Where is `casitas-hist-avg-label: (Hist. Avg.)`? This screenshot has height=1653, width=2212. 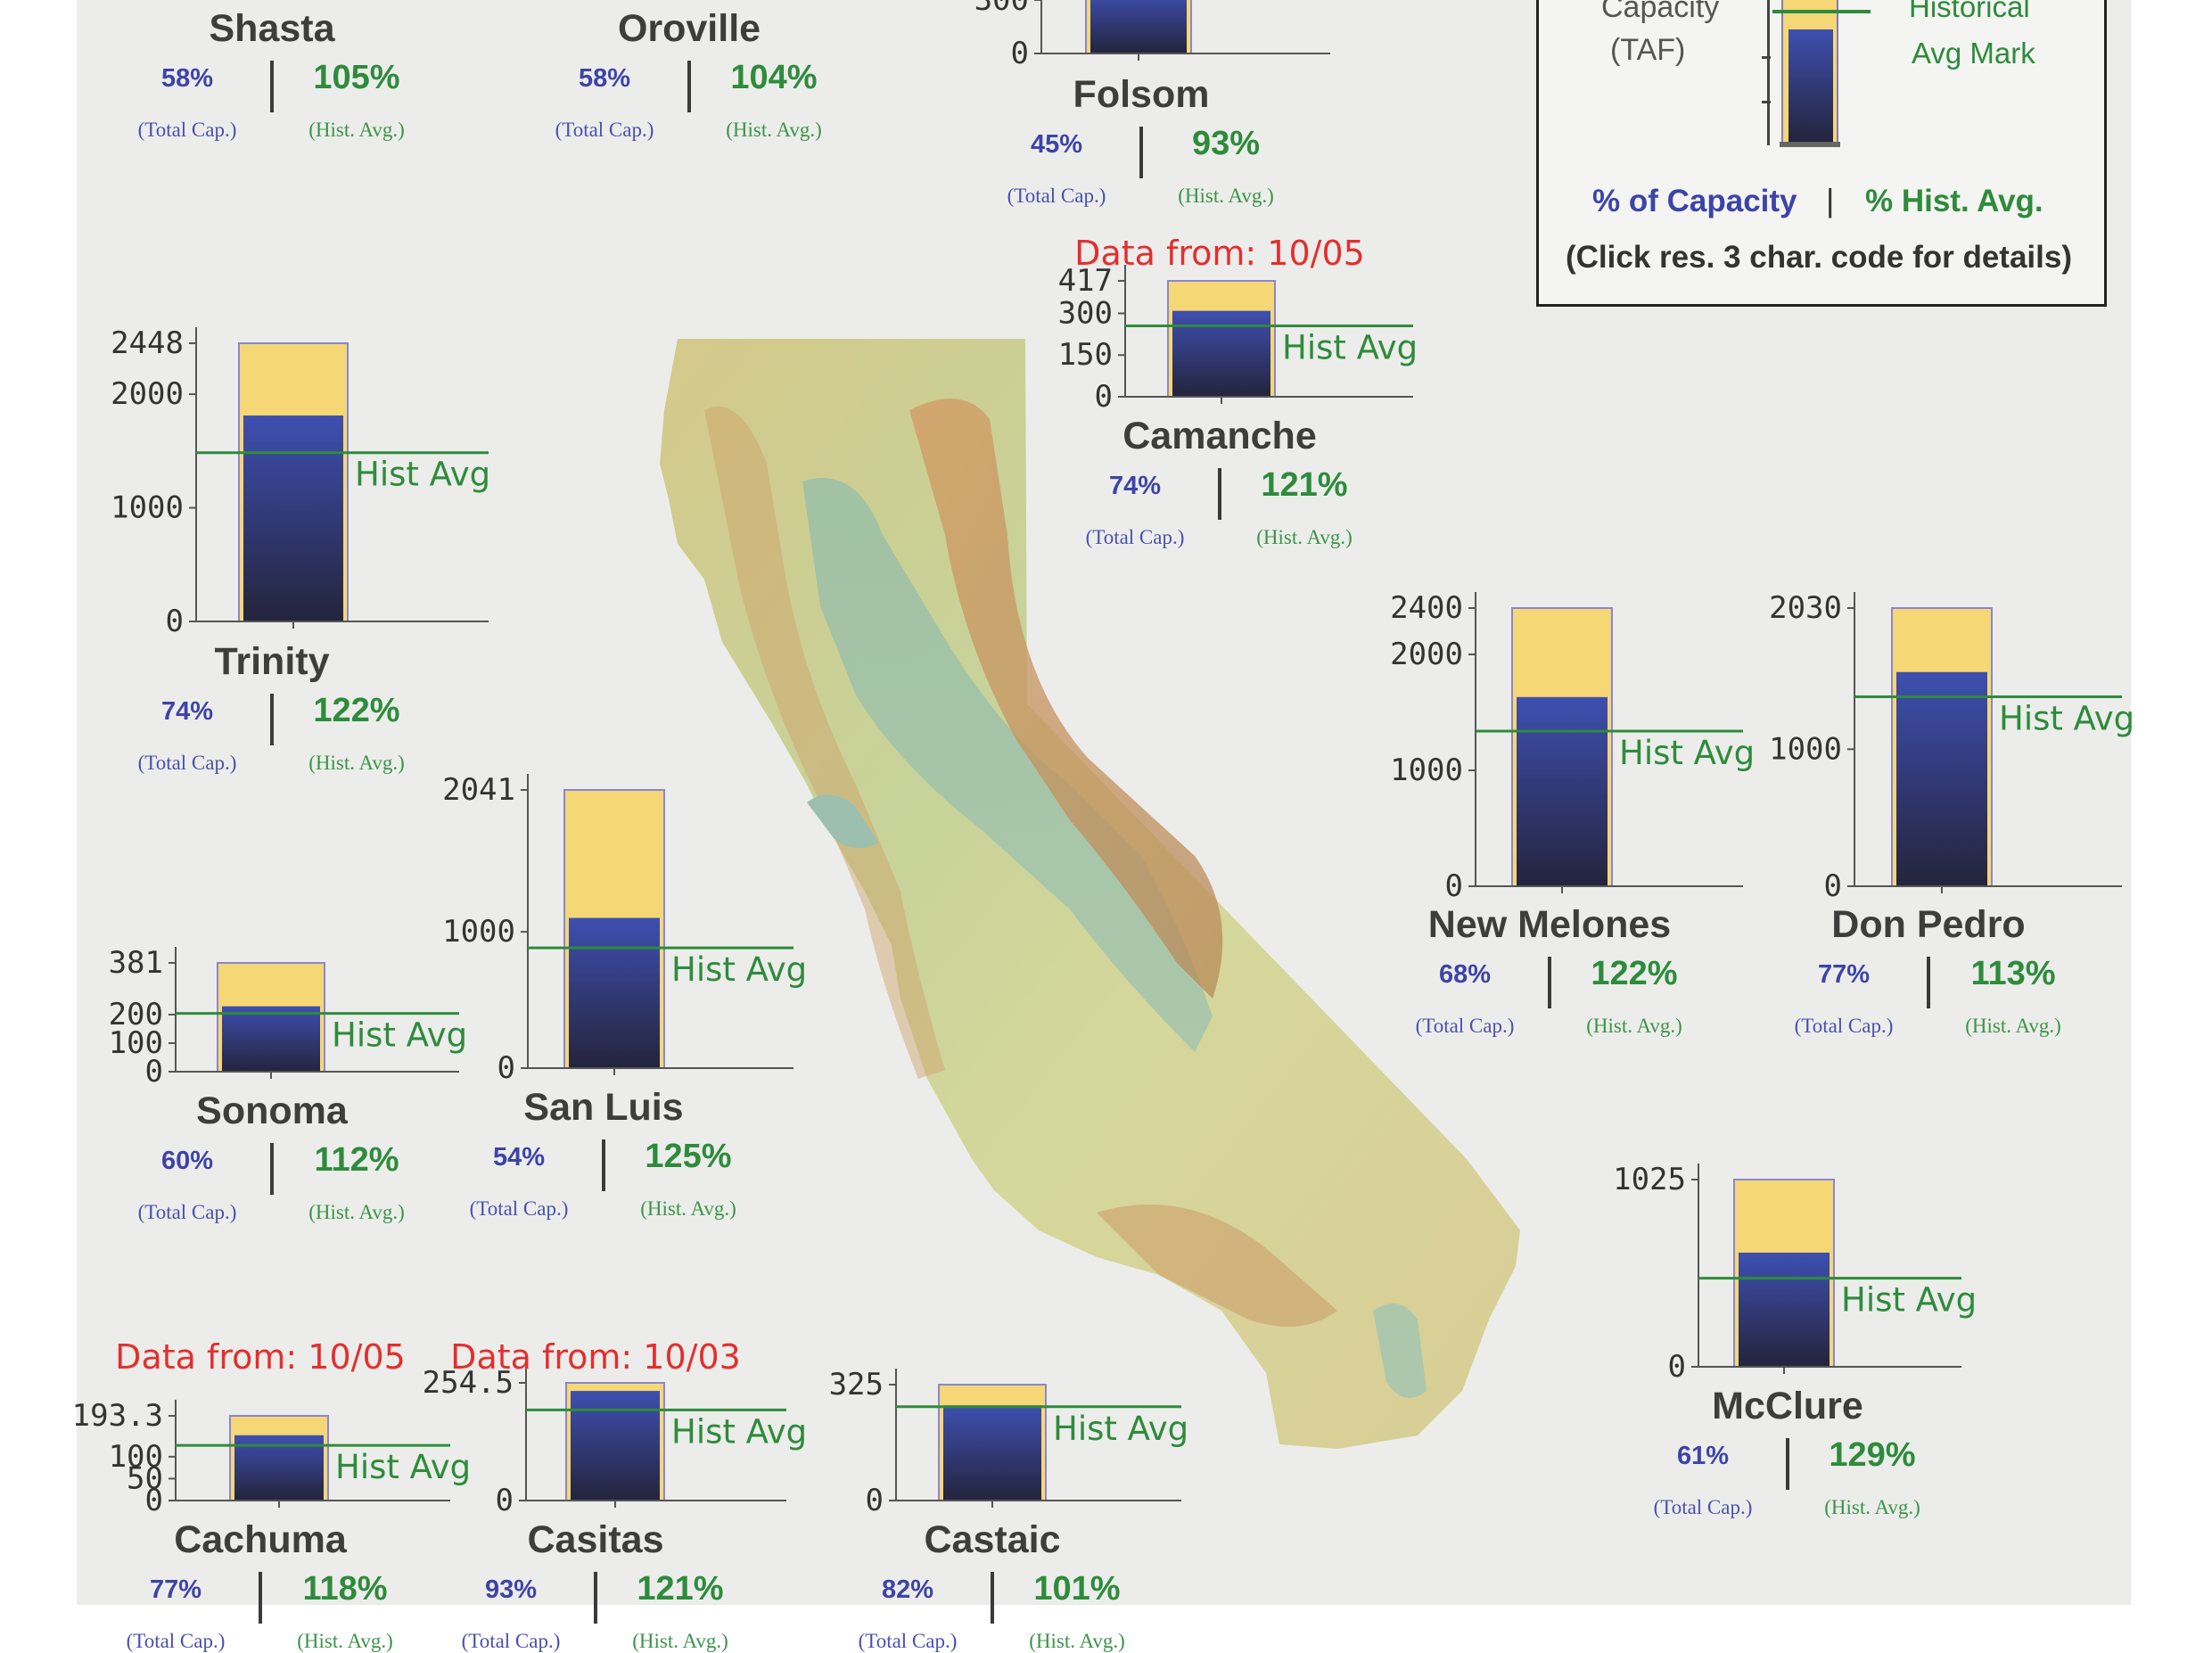
casitas-hist-avg-label: (Hist. Avg.) is located at coordinates (680, 1641).